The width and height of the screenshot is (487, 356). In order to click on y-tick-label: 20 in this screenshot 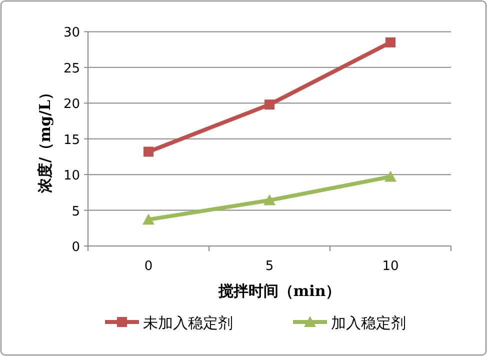, I will do `click(71, 104)`.